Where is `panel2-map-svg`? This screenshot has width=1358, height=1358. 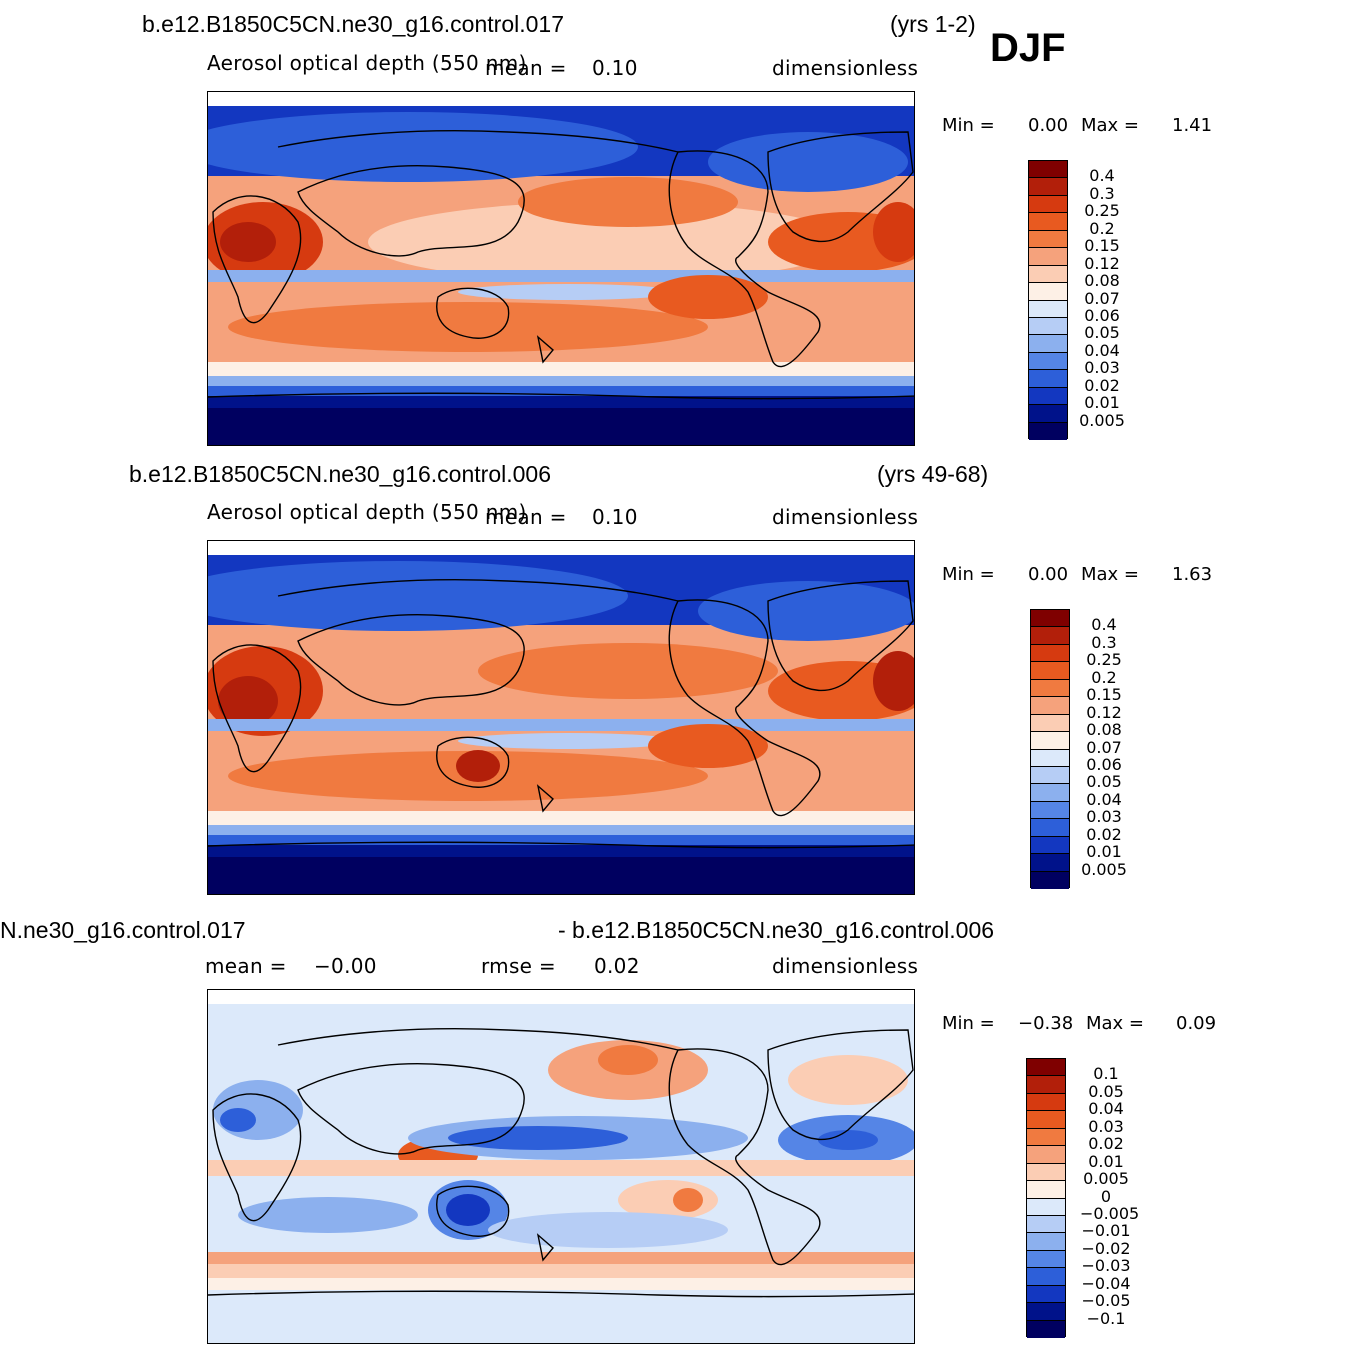 panel2-map-svg is located at coordinates (561, 717).